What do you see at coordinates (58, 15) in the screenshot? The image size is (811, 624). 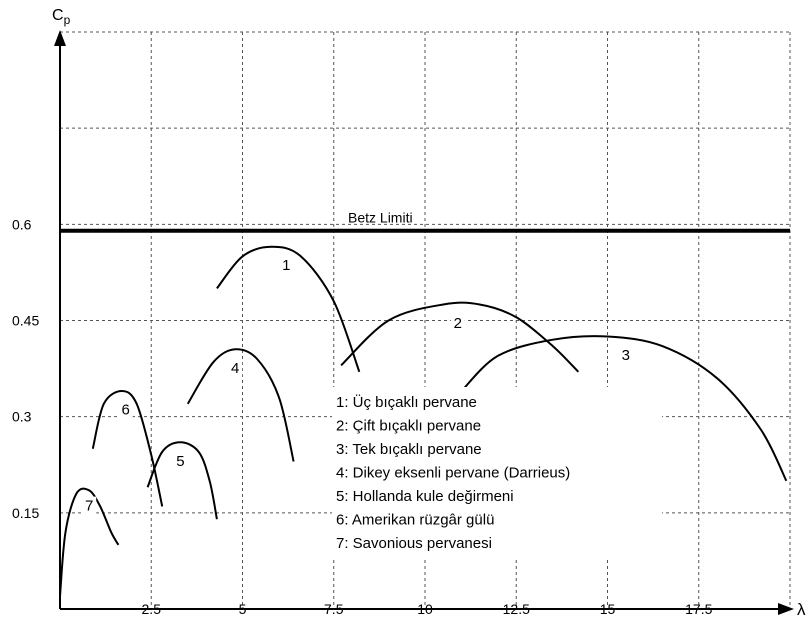 I see `y-axis-label-main: C` at bounding box center [58, 15].